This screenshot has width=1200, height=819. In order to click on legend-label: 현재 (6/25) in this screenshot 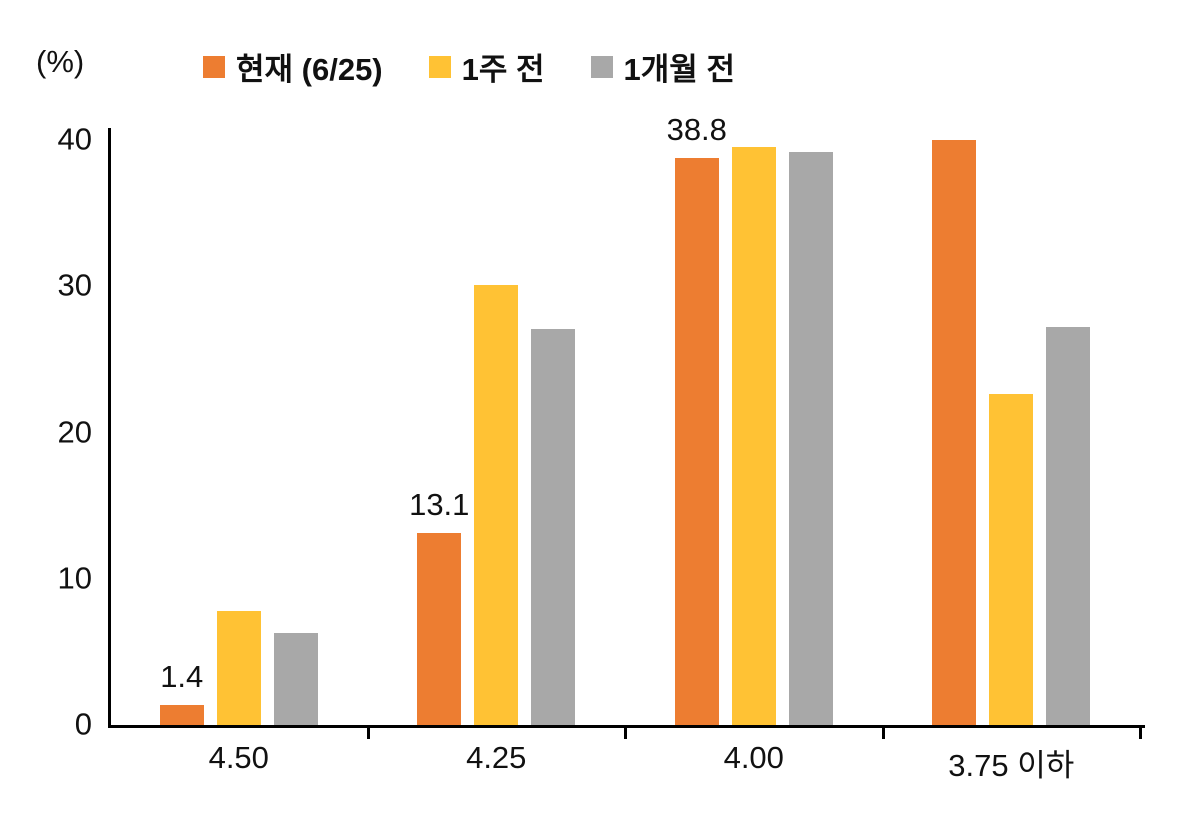, I will do `click(309, 69)`.